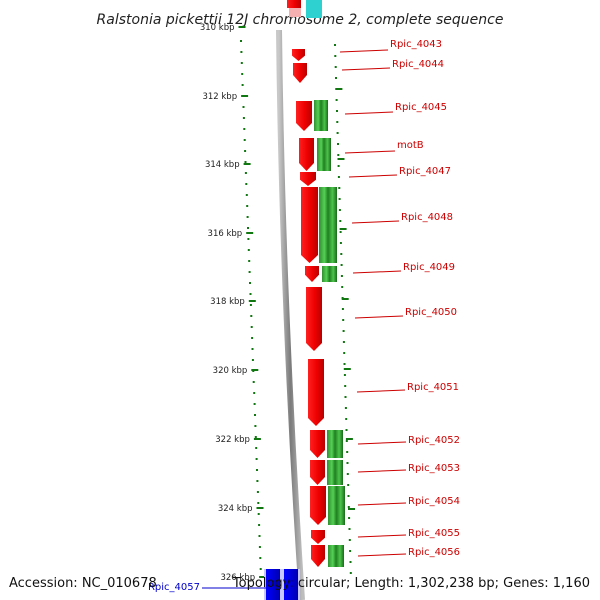 Image resolution: width=600 pixels, height=600 pixels. Describe the element at coordinates (433, 387) in the screenshot. I see `gene-label: Rpic_4051` at that location.